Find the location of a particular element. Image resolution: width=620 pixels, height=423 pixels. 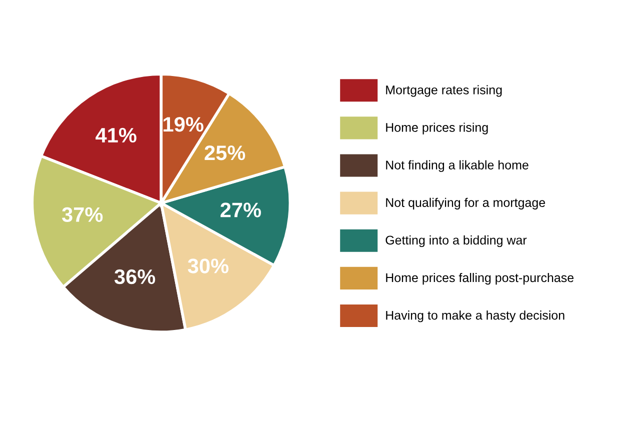

legend-label: Mortgage rates rising is located at coordinates (444, 91).